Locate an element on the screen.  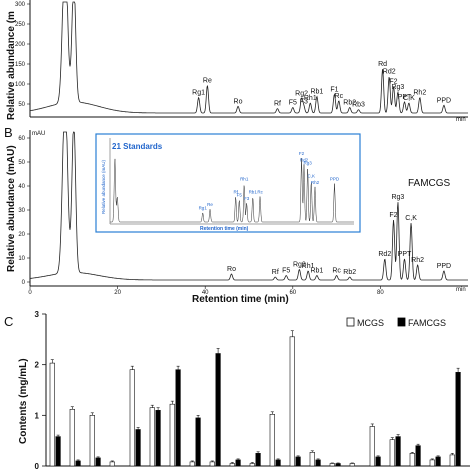
chrom-a-y-tick-label: 300 is located at coordinates (20, 5).